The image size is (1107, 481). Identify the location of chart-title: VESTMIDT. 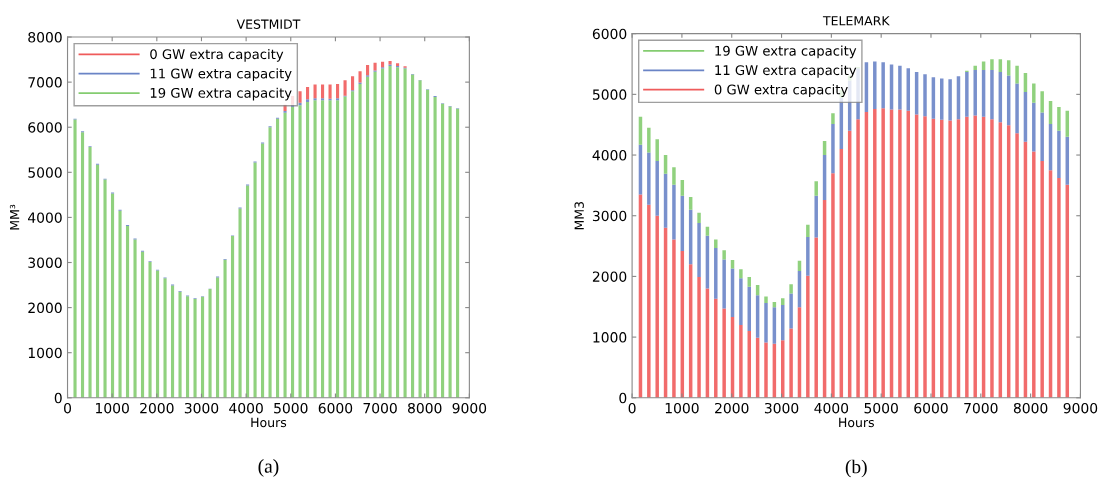
(268, 24).